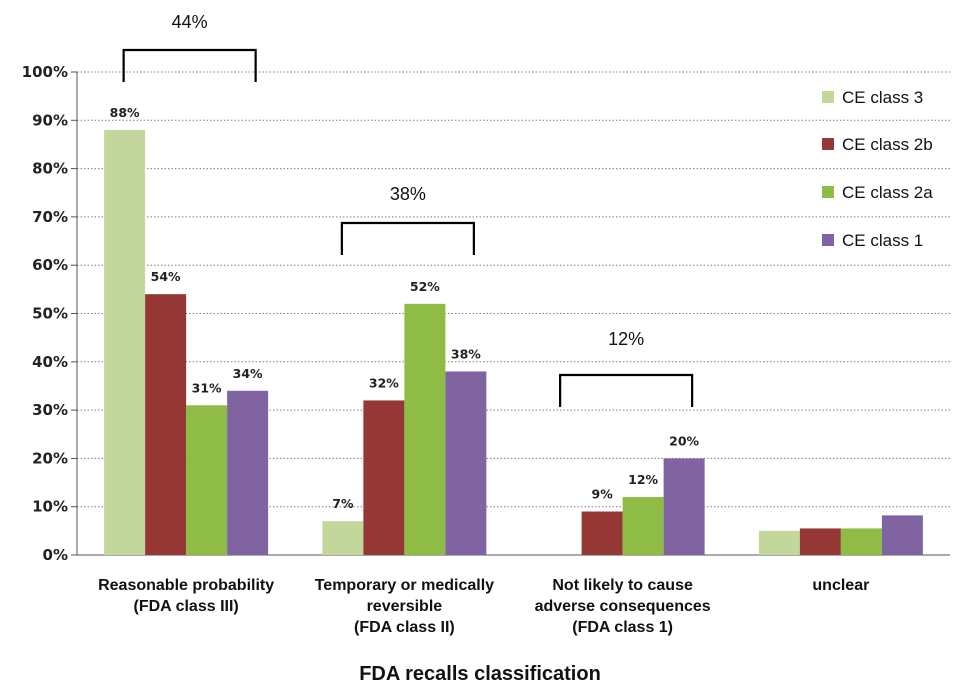 The image size is (978, 689). Describe the element at coordinates (343, 503) in the screenshot. I see `data-label: 7%` at that location.